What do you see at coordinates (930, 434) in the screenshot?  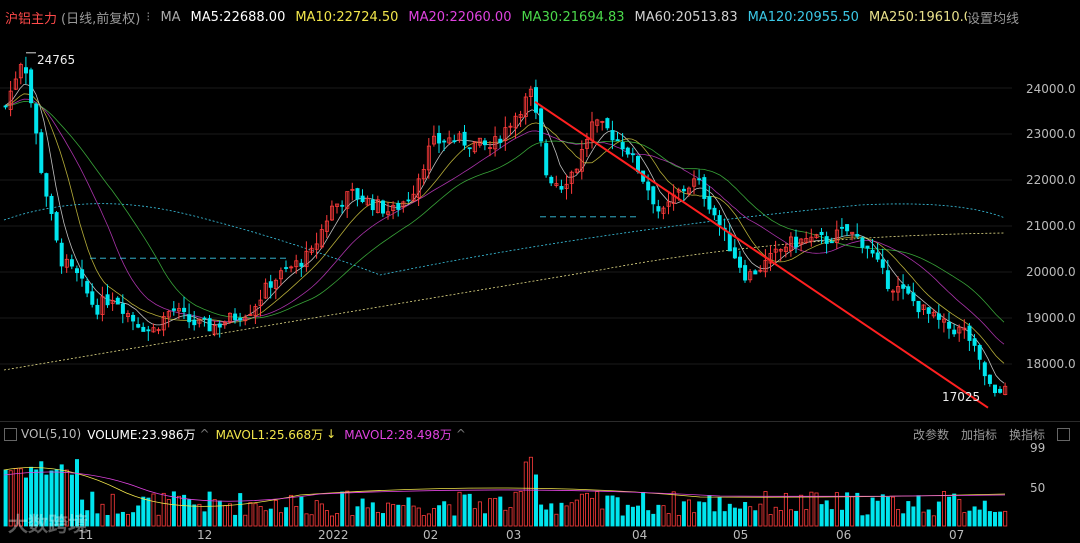 I see `change-params-button: 改参数` at bounding box center [930, 434].